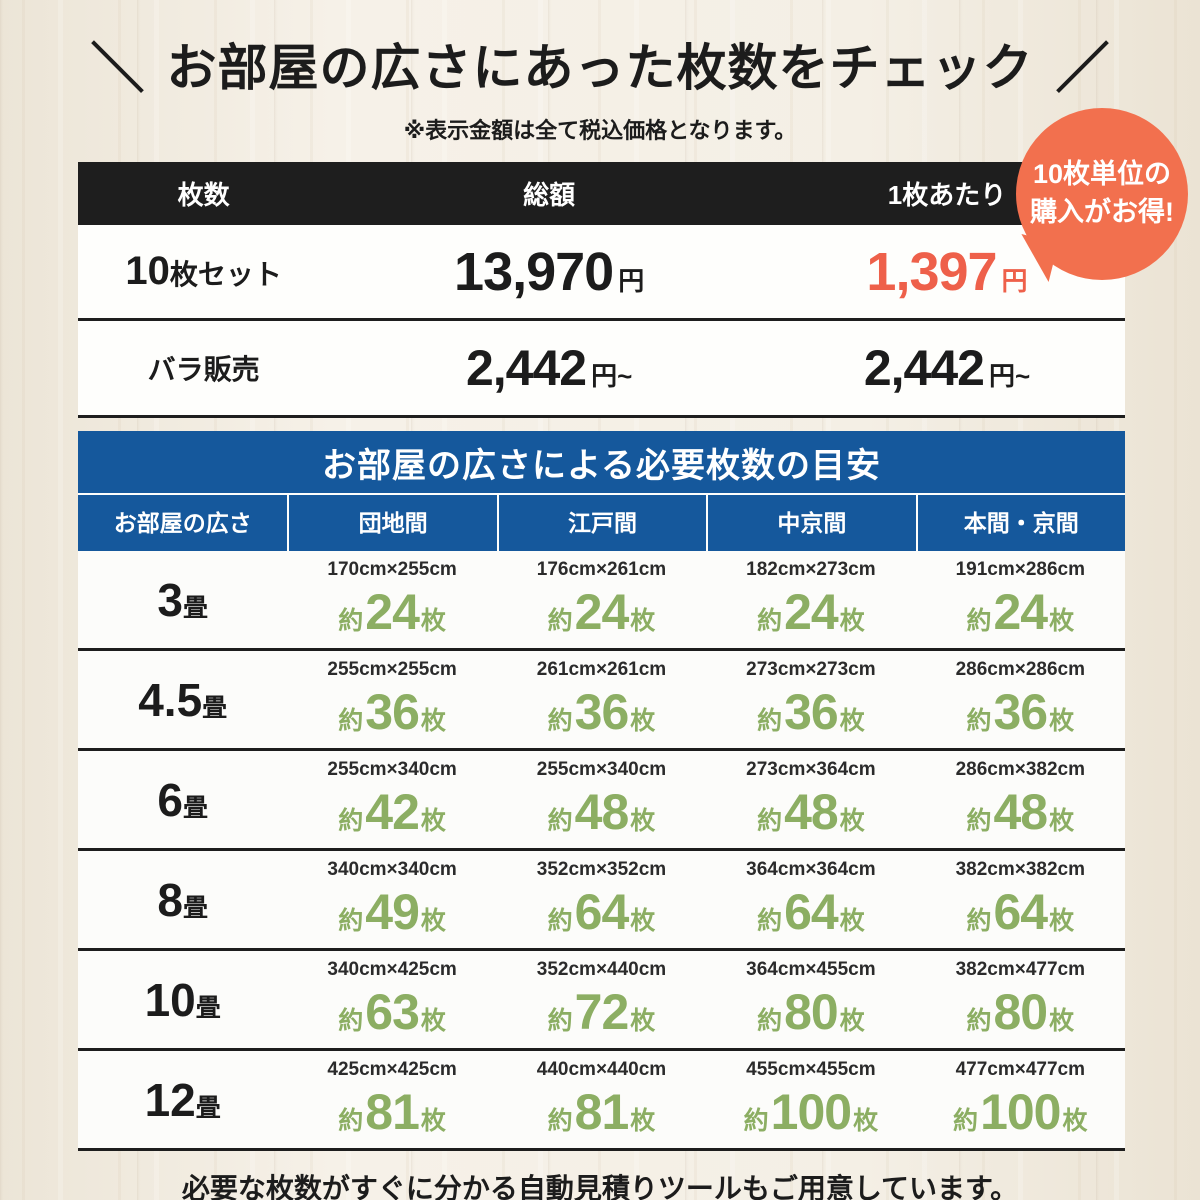 Image resolution: width=1200 pixels, height=1200 pixels. I want to click on count-cell: 170cm×255cm 約 24 枚, so click(391, 600).